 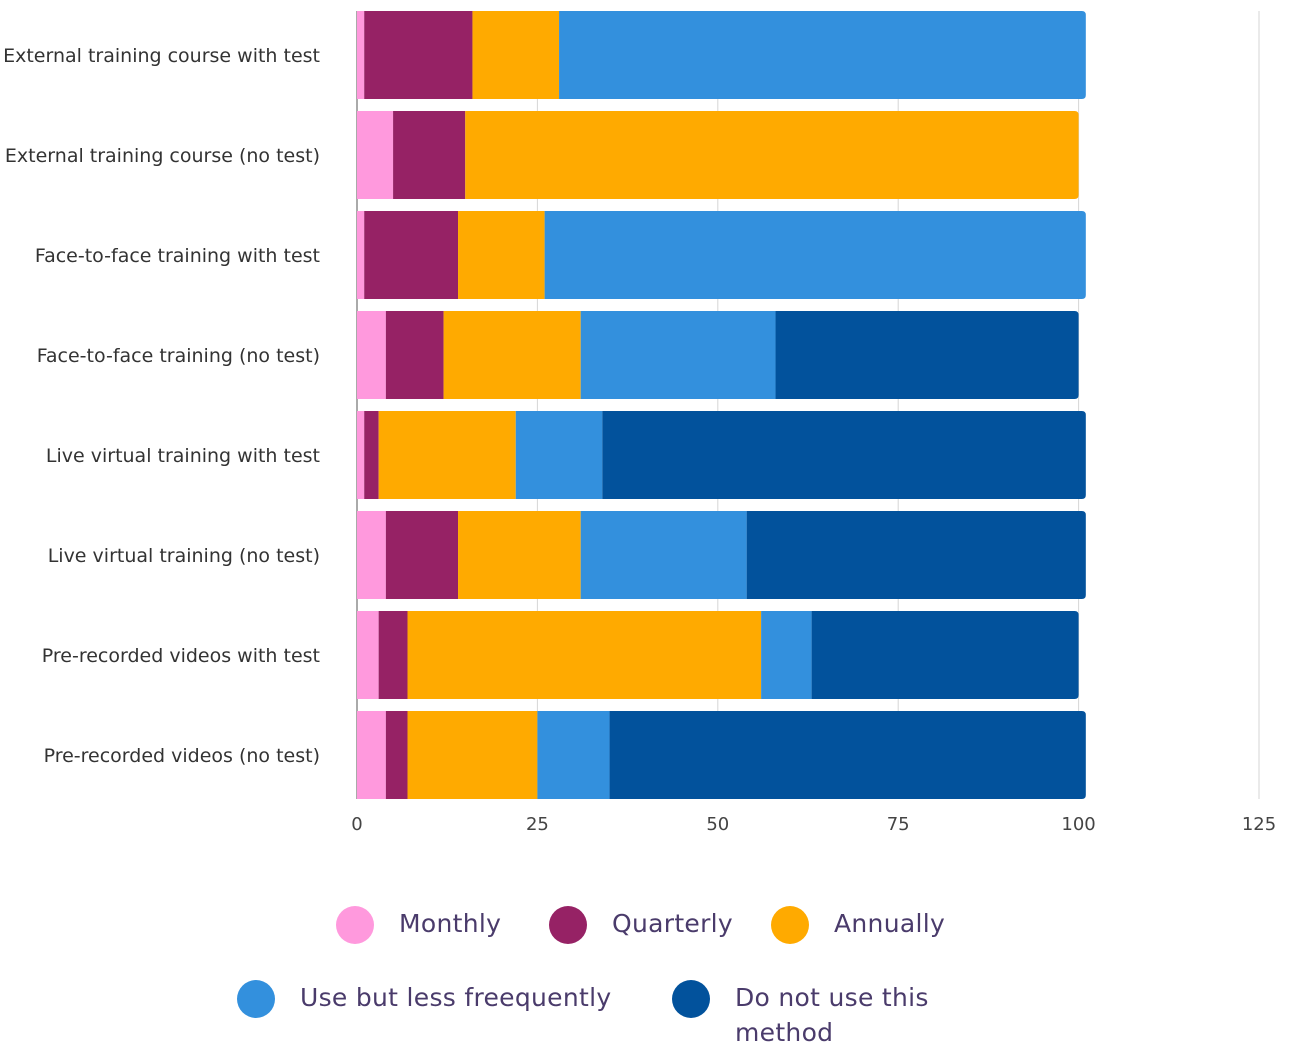 I want to click on bar-face-to-face-training-no-test-quarterly, so click(x=414, y=355).